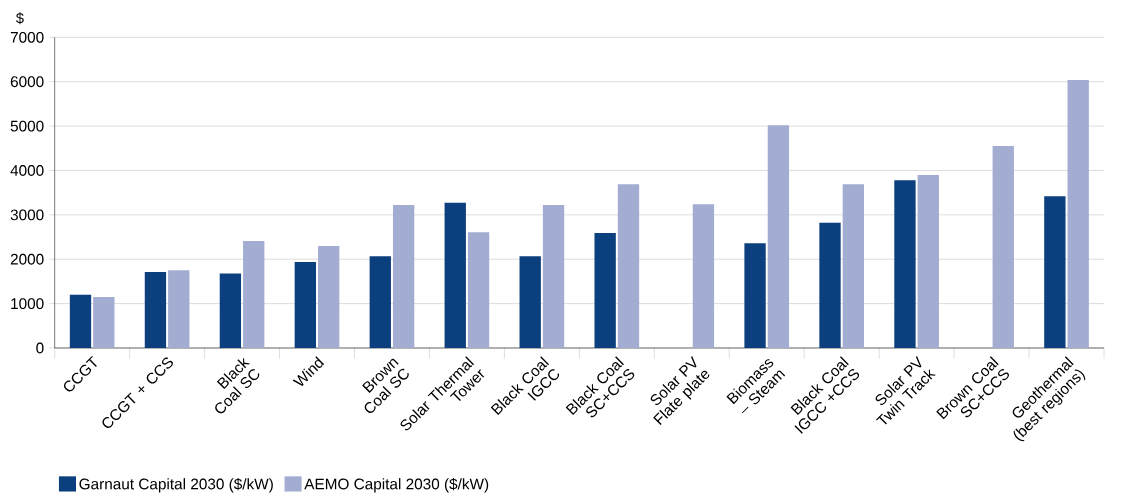 The width and height of the screenshot is (1144, 497). What do you see at coordinates (27, 170) in the screenshot?
I see `y-tick-label: 4000` at bounding box center [27, 170].